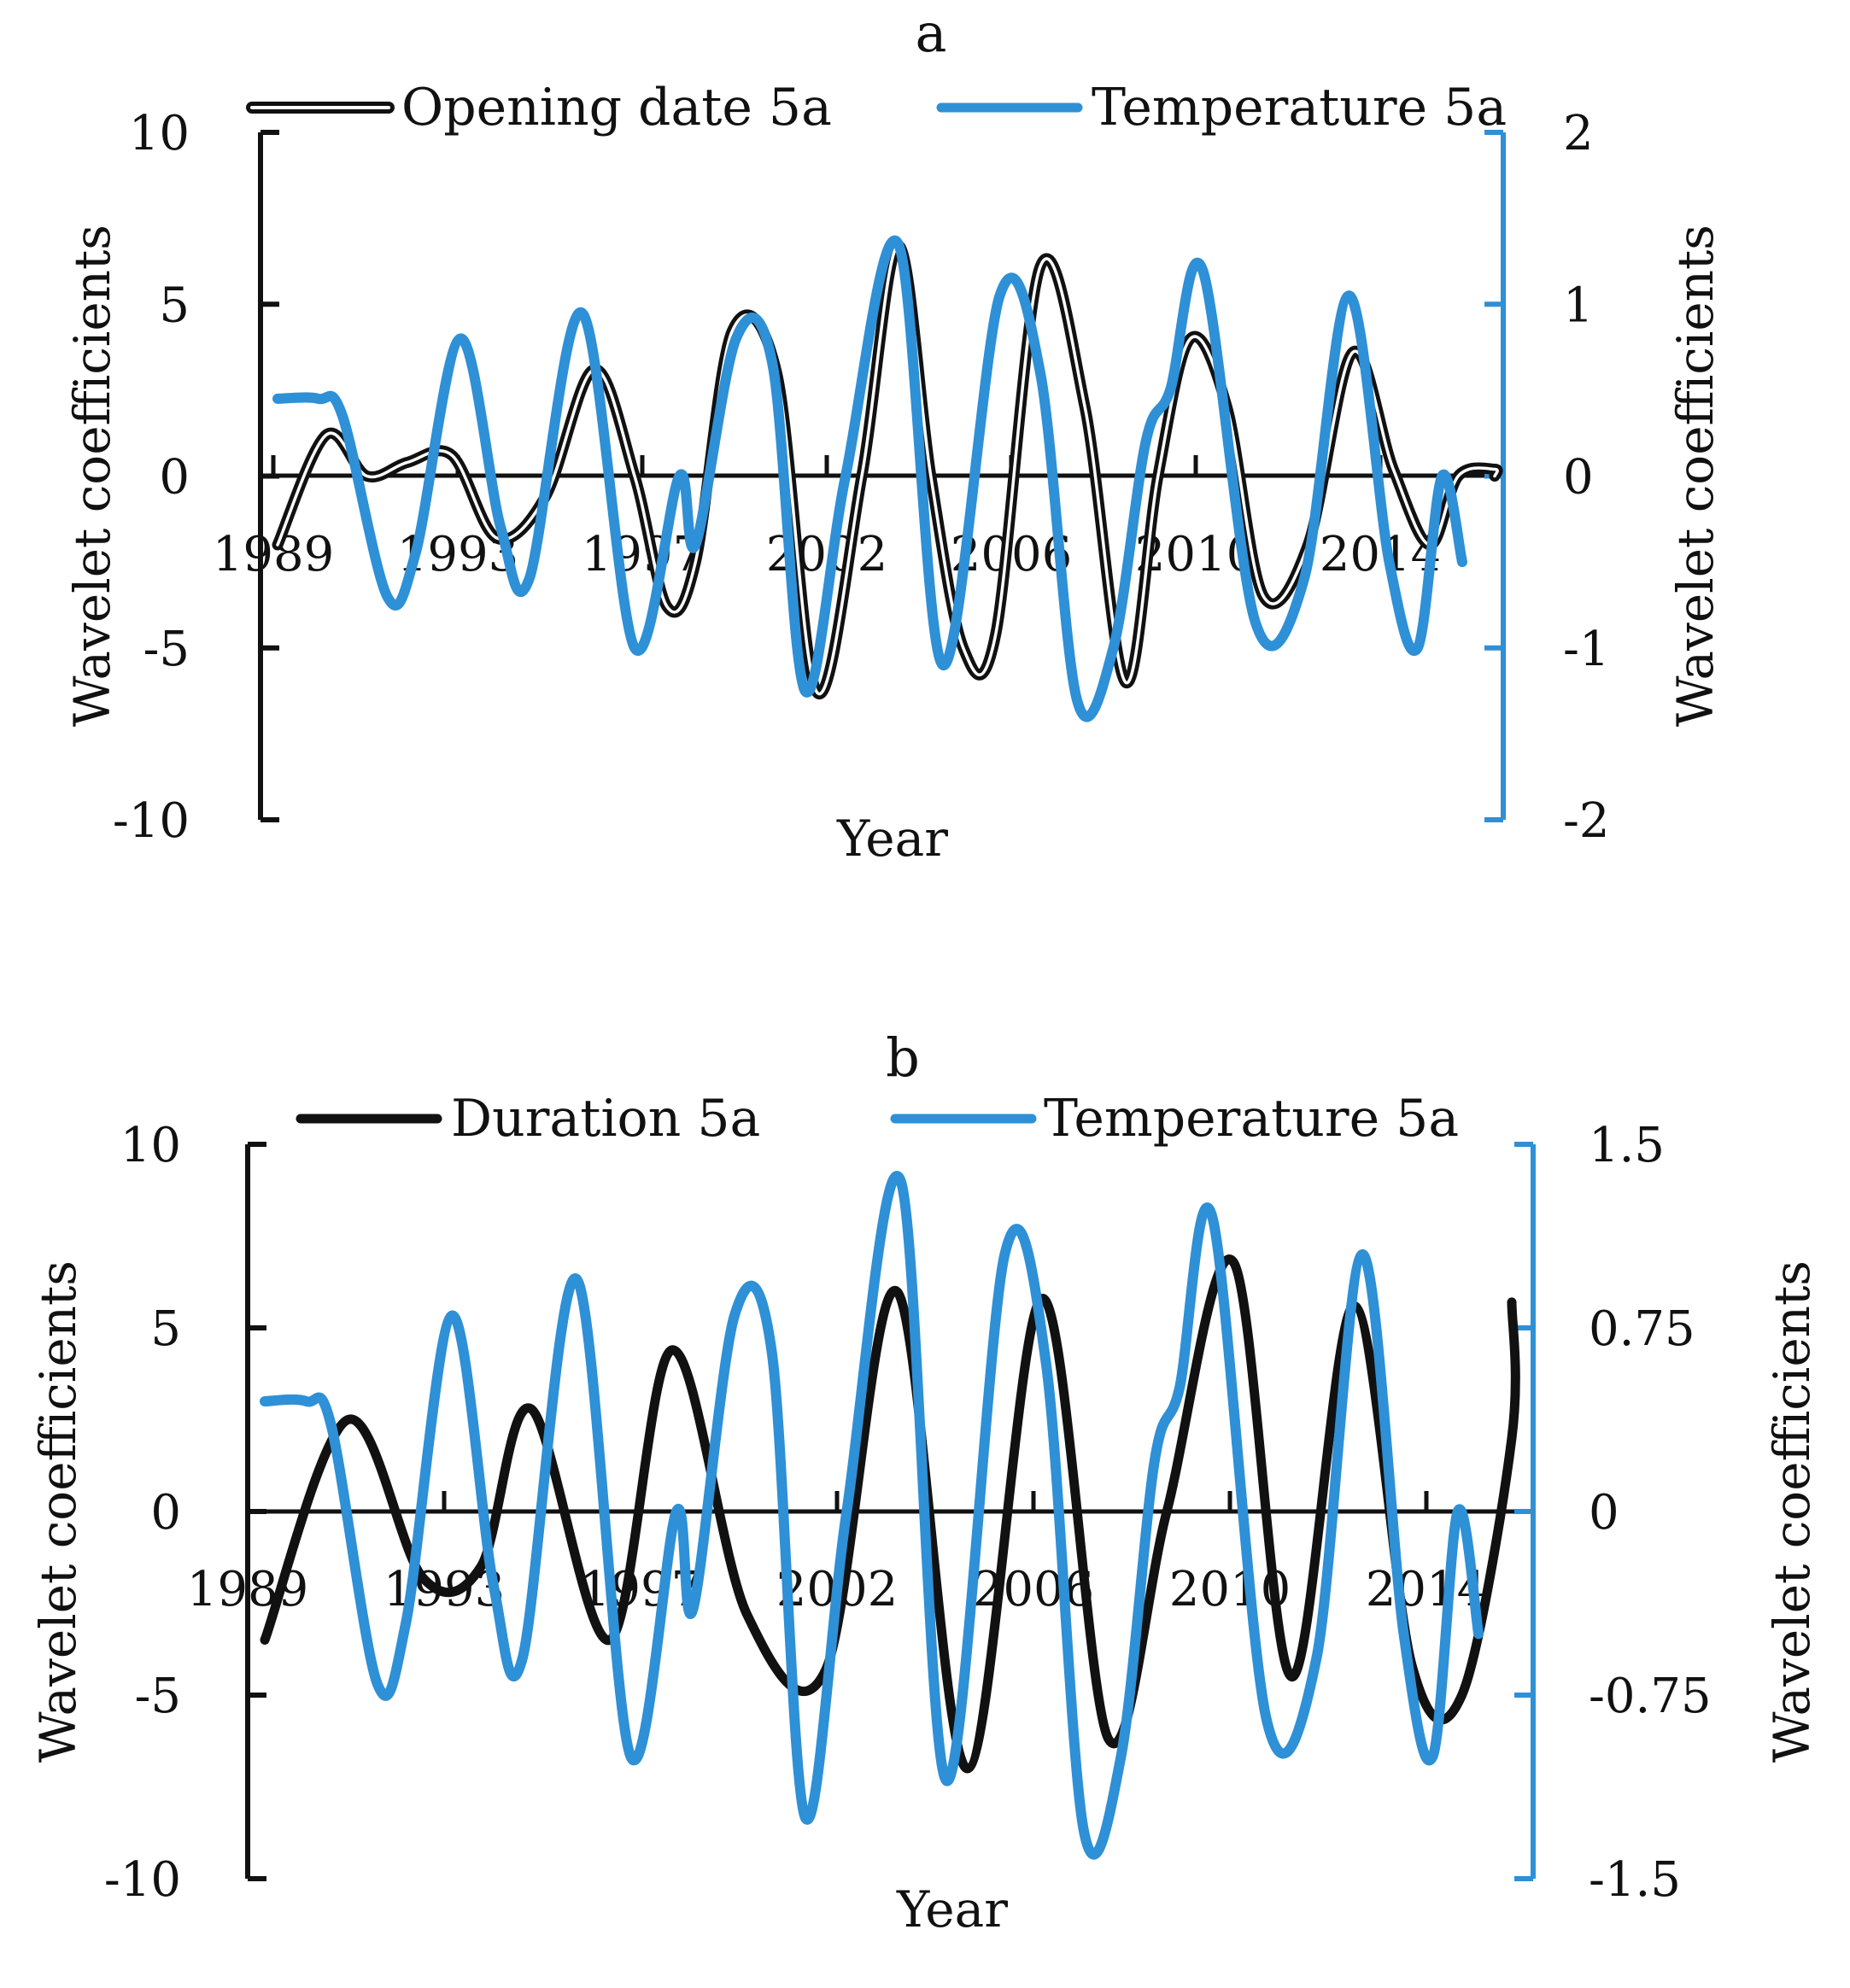 Image resolution: width=1850 pixels, height=1988 pixels. Describe the element at coordinates (931, 33) in the screenshot. I see `panel-a-title: a` at that location.